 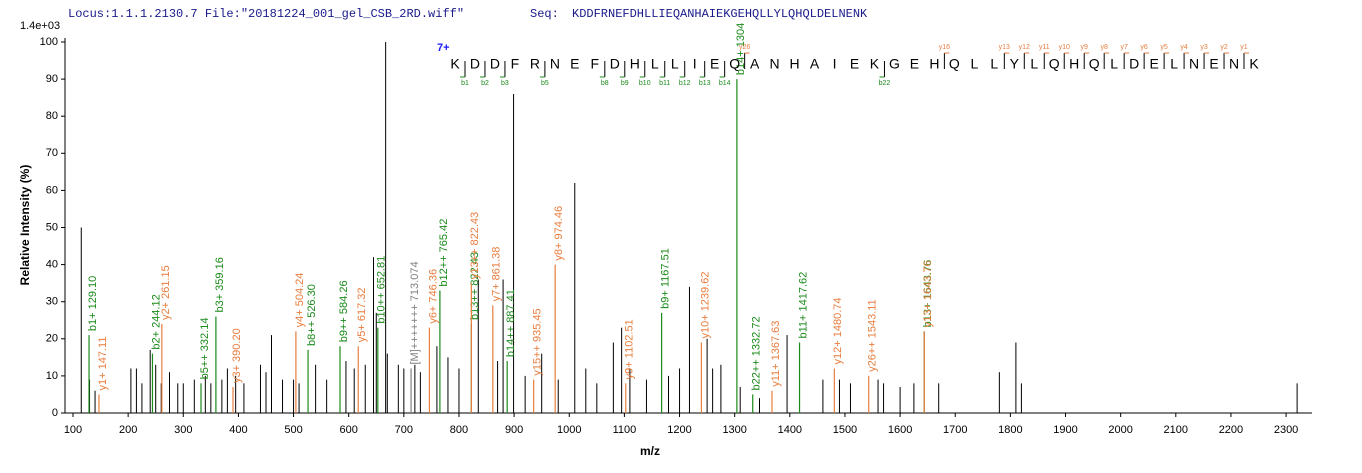 I want to click on b-ion: b1, so click(x=465, y=83).